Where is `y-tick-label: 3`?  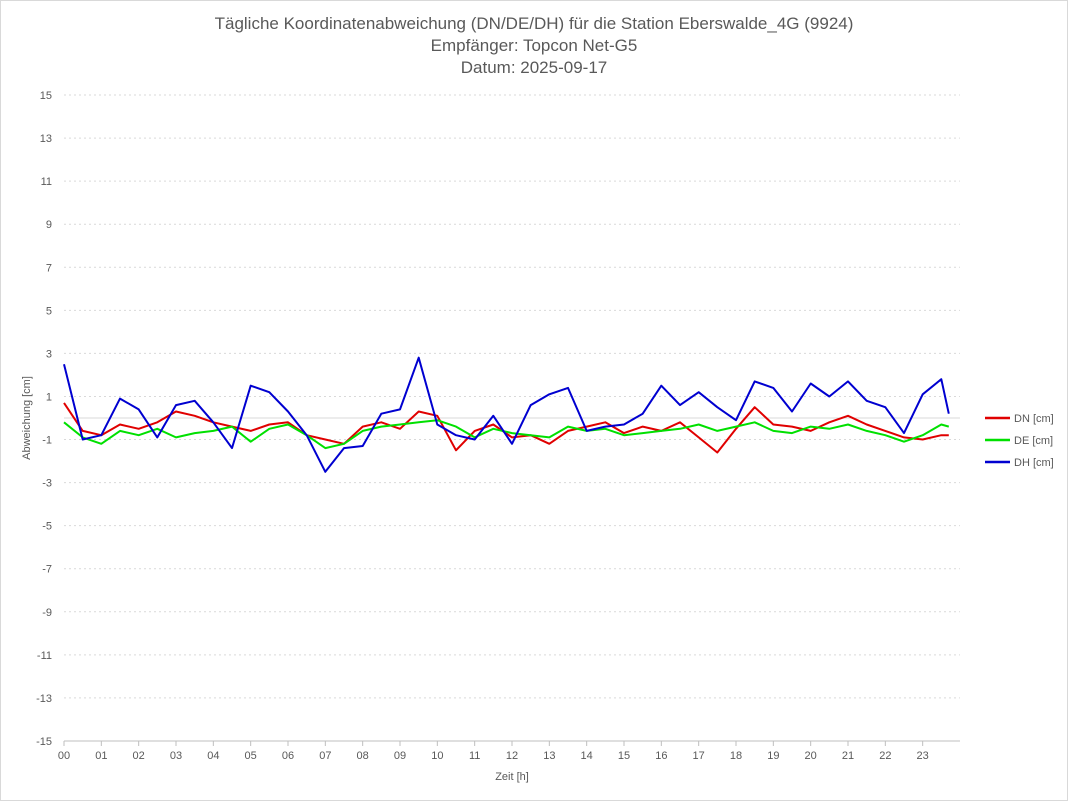 y-tick-label: 3 is located at coordinates (49, 354).